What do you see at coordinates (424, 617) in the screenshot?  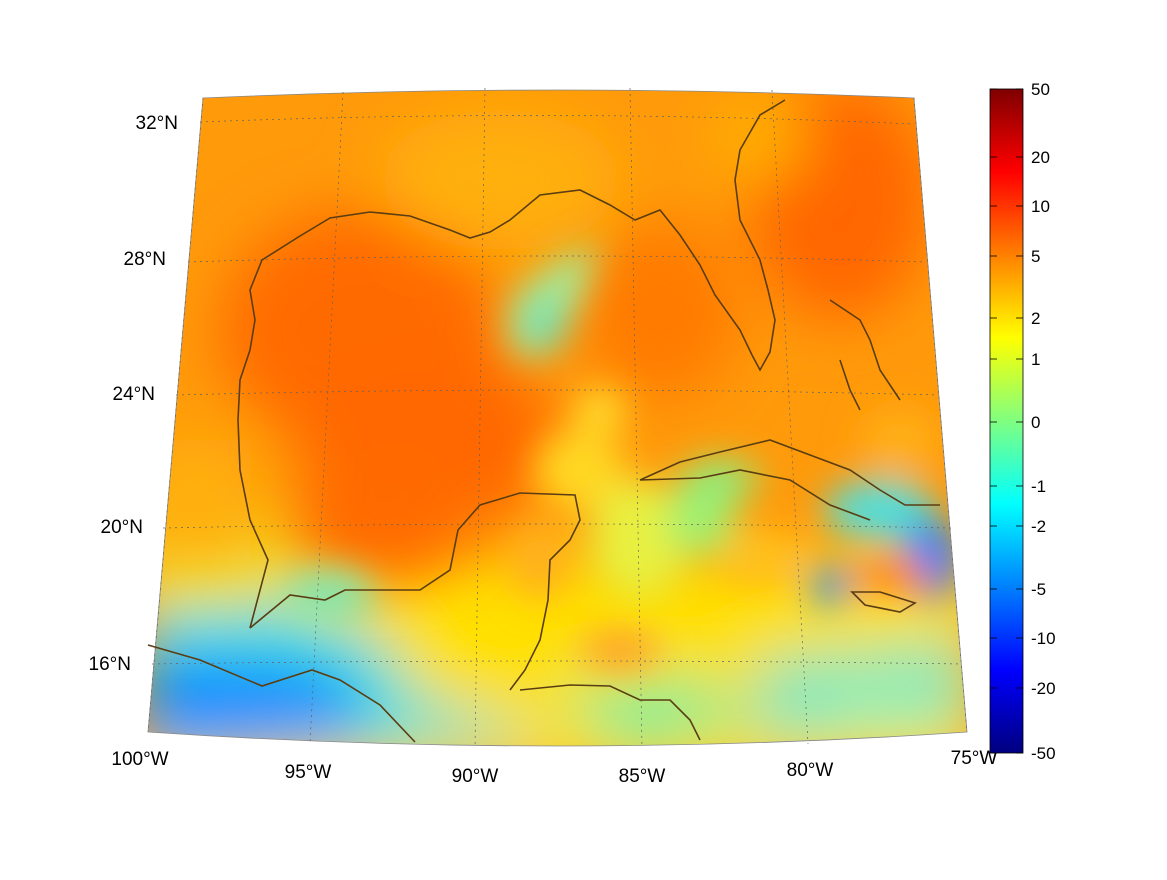 I see `coastline-gulf-us-mexico` at bounding box center [424, 617].